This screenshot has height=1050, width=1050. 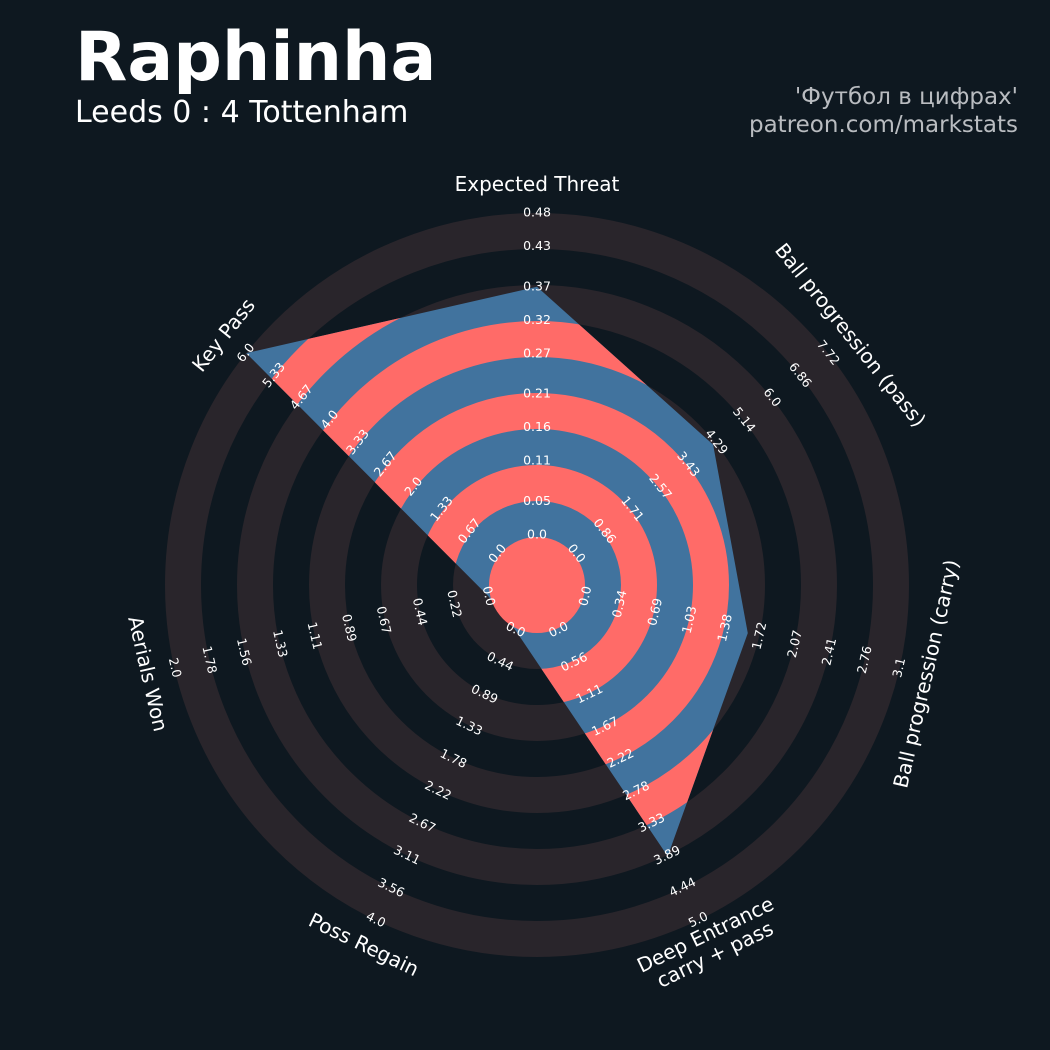 I want to click on tick-label: 0.34, so click(x=619, y=603).